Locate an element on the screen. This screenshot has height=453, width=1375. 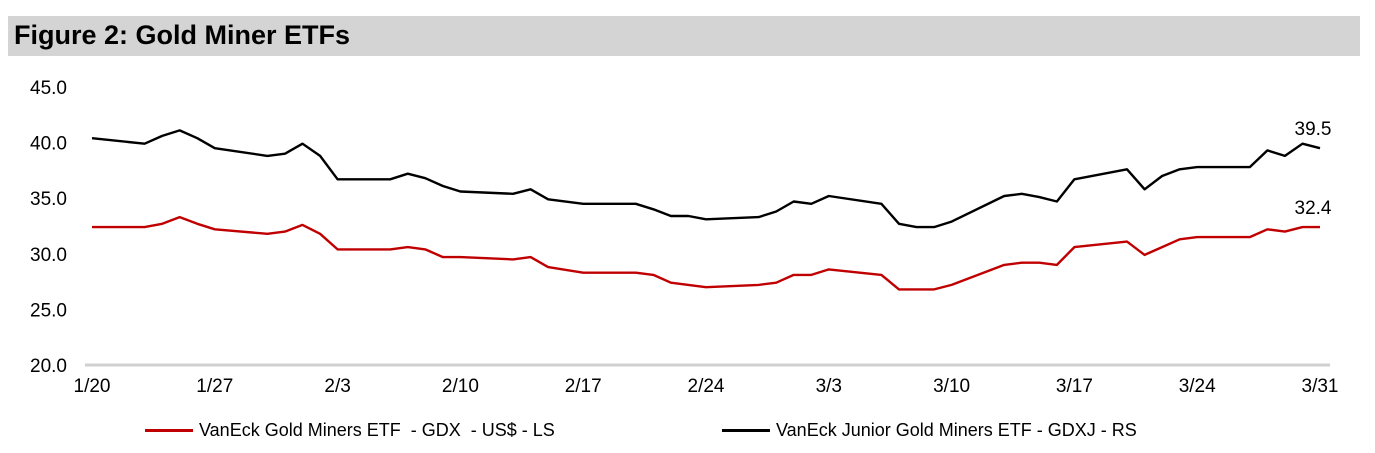
x-tick-label: 1/27 is located at coordinates (214, 386).